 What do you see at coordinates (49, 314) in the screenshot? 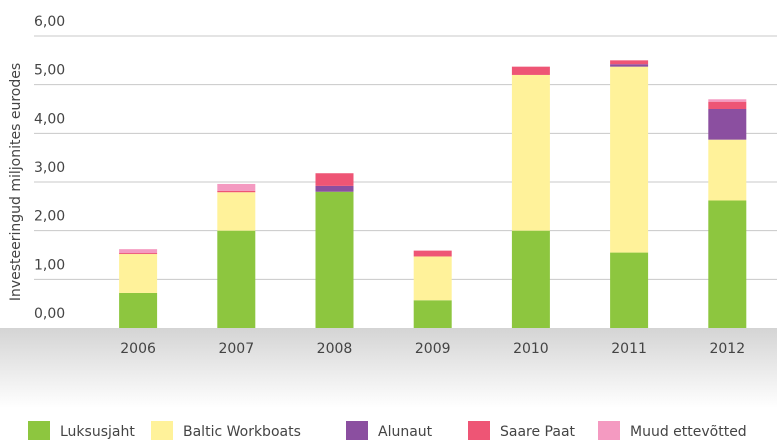
I see `y-tick-label: 0,00` at bounding box center [49, 314].